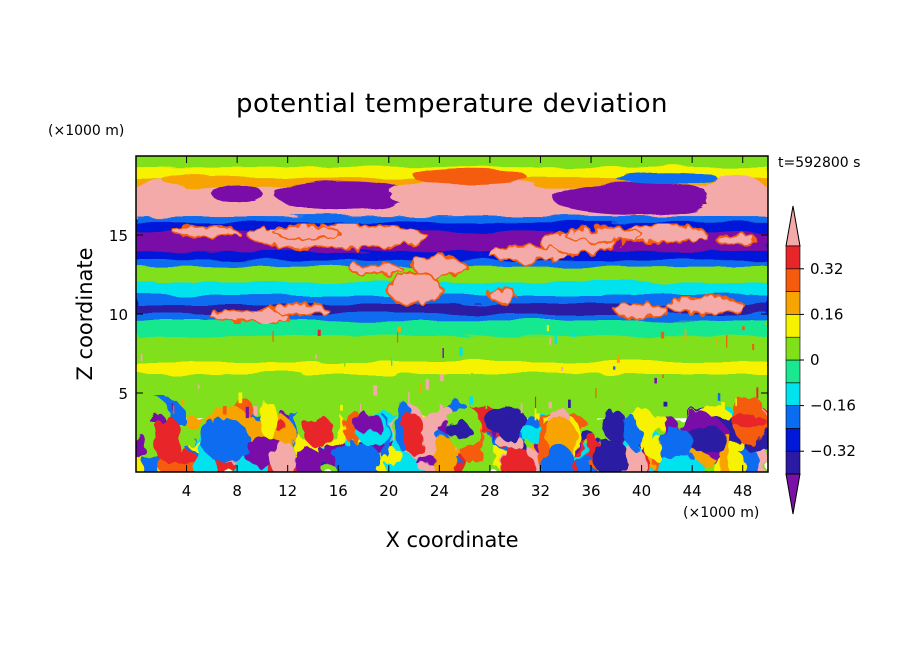 The image size is (904, 654). Describe the element at coordinates (237, 491) in the screenshot. I see `x-tick-label: 8` at that location.